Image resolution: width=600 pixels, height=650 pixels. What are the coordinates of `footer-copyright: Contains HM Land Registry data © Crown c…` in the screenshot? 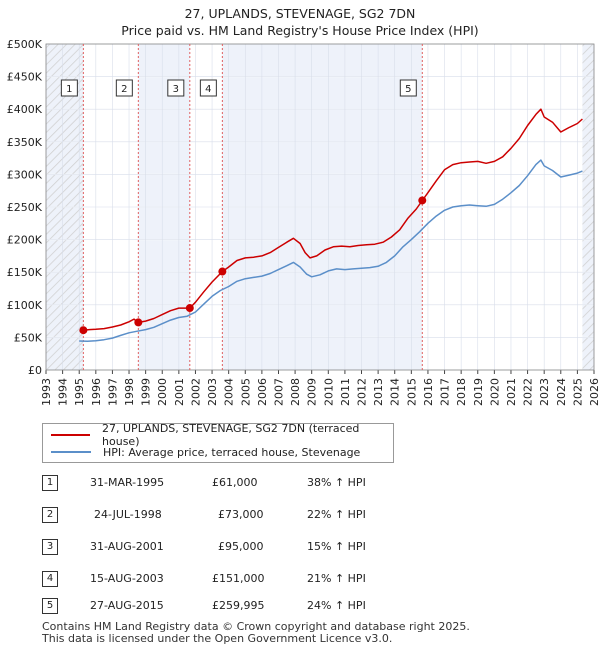 It's located at (256, 626).